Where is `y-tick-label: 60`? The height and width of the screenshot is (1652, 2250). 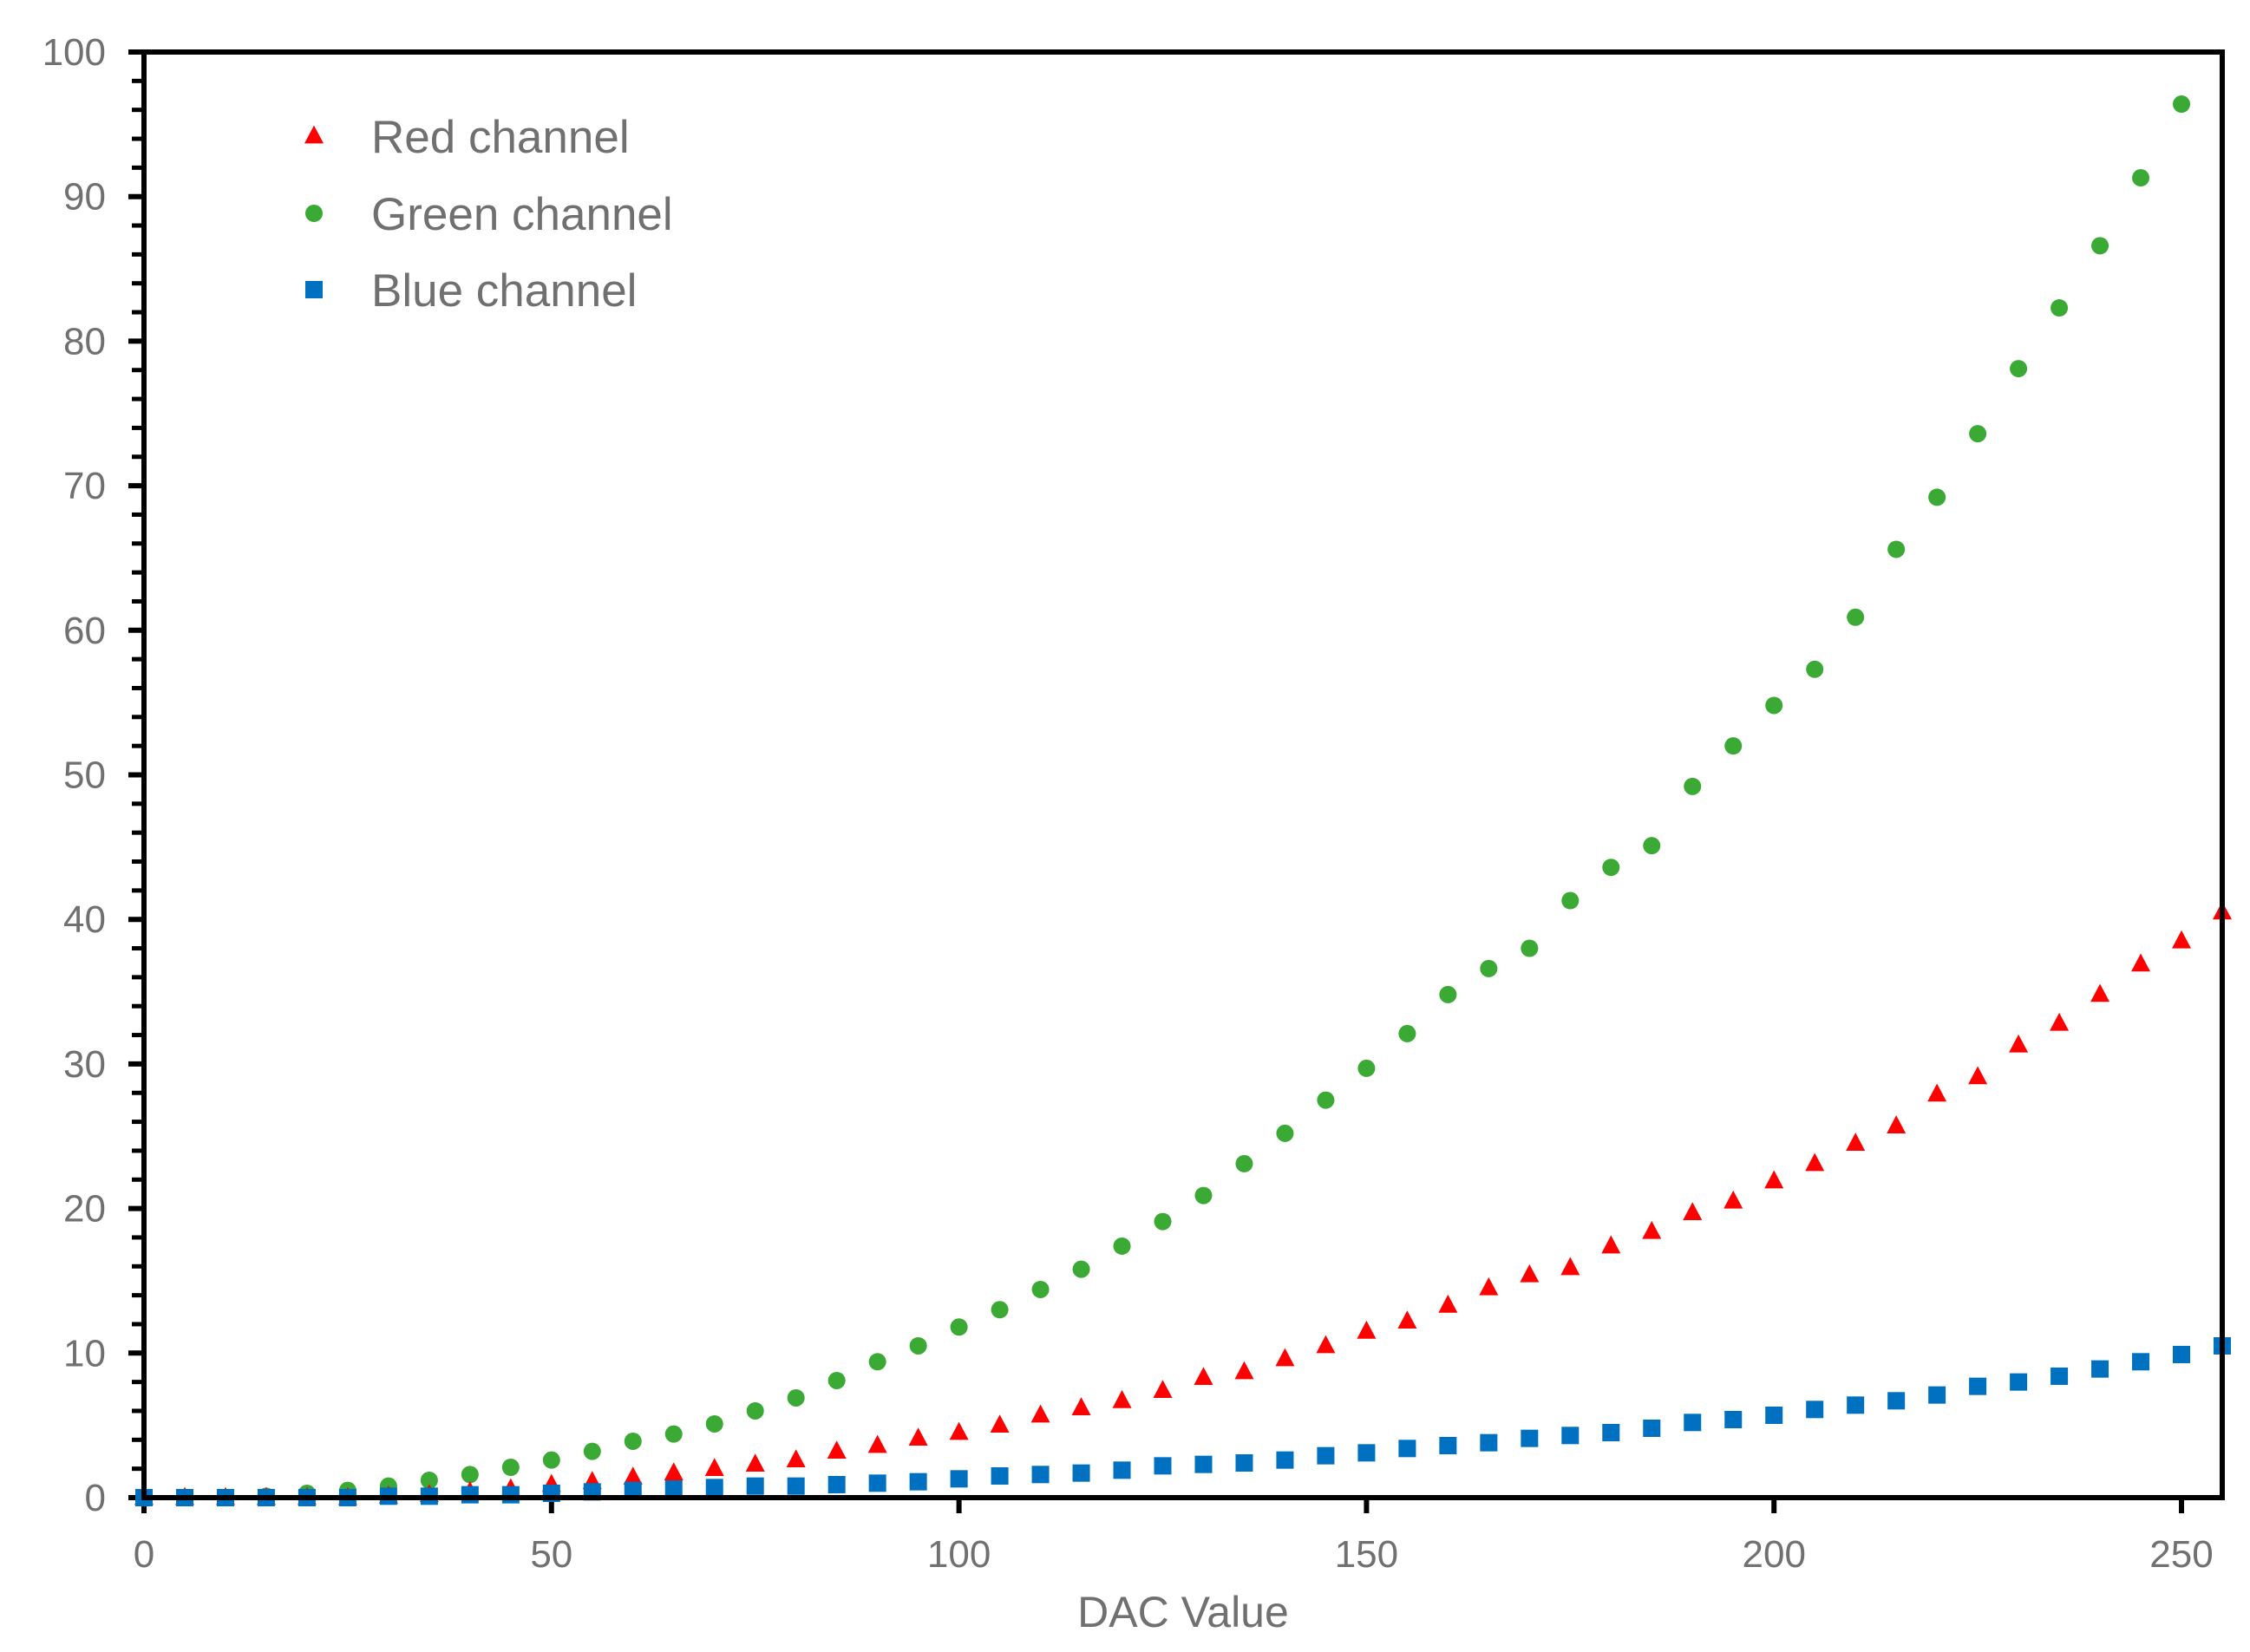
y-tick-label: 60 is located at coordinates (84, 631).